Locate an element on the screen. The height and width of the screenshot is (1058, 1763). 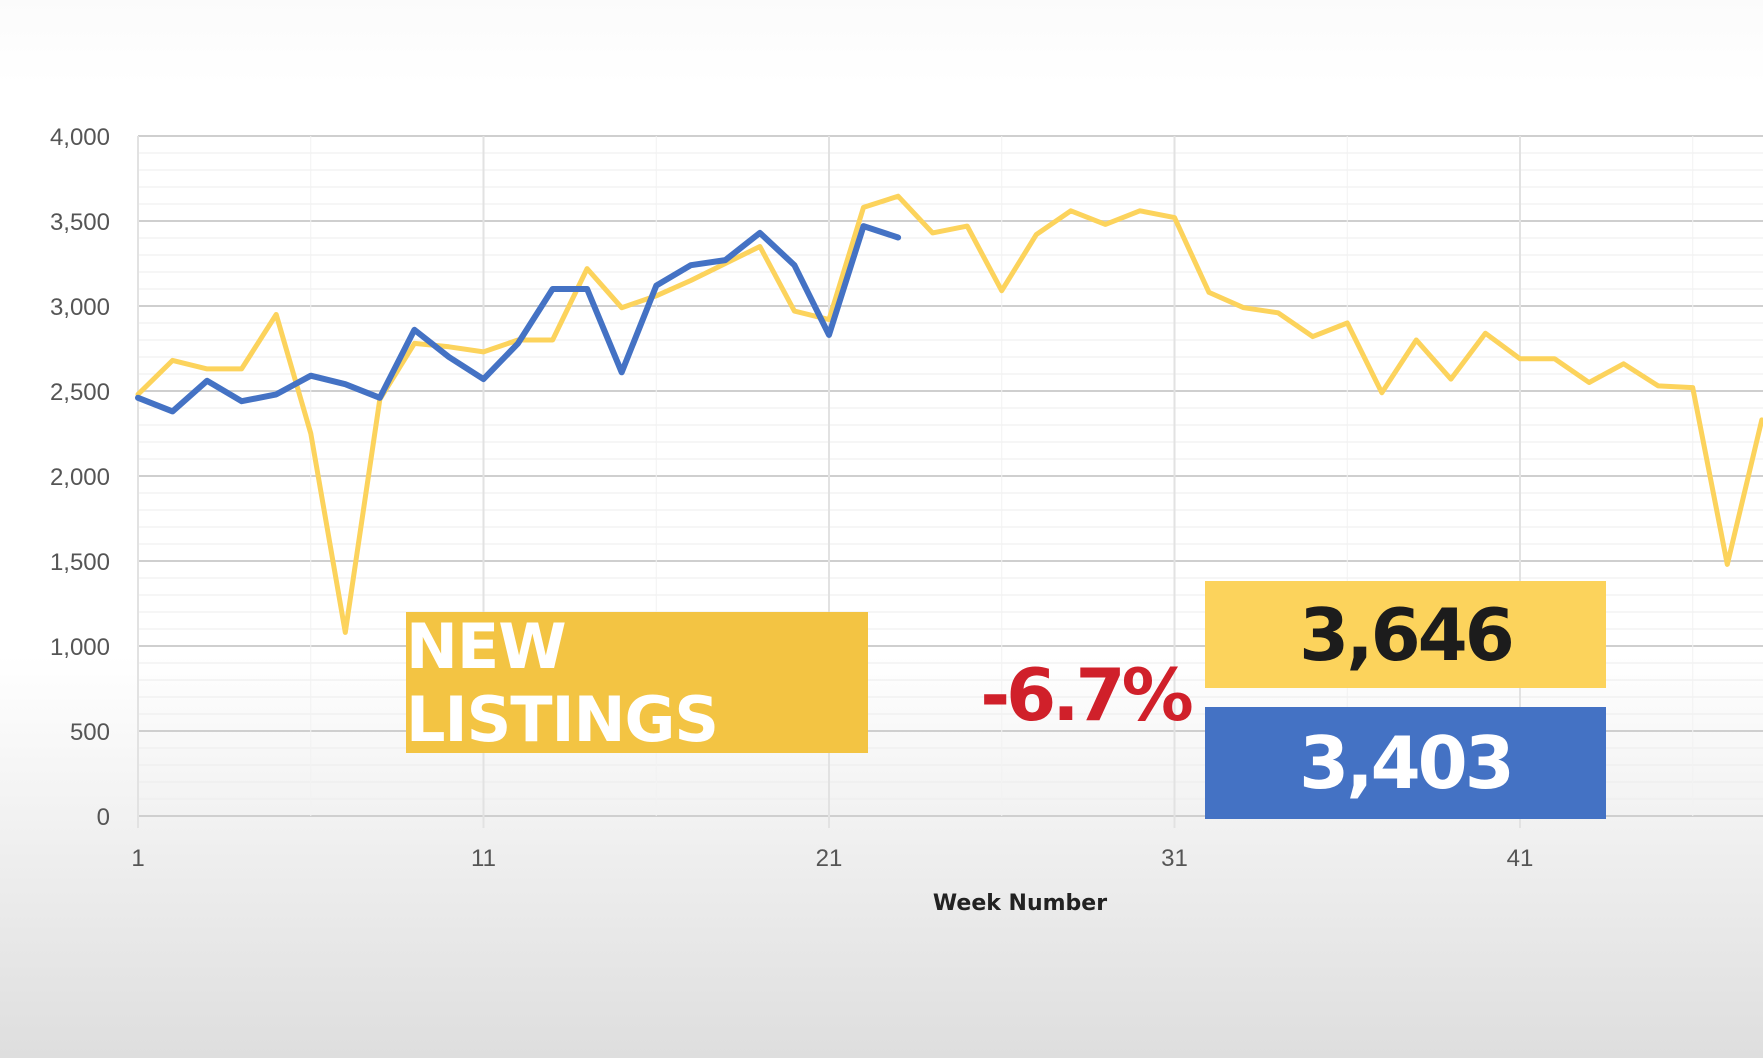
y-tick-label: 1,500 is located at coordinates (80, 562).